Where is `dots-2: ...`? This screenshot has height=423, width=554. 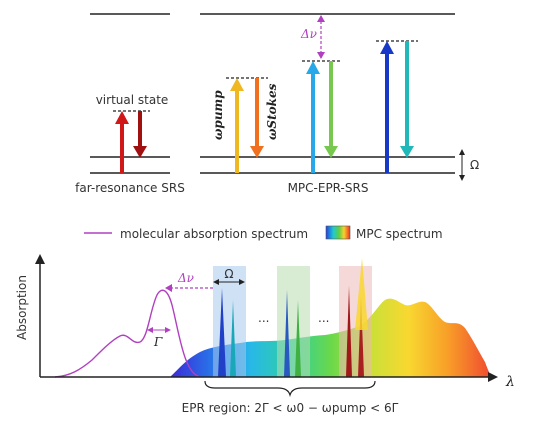
dots-2: ... is located at coordinates (323, 318).